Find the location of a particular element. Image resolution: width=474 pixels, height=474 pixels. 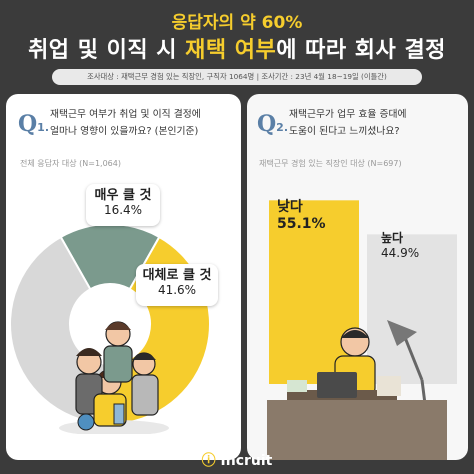

pie-val-0: 16.4% is located at coordinates (123, 210).